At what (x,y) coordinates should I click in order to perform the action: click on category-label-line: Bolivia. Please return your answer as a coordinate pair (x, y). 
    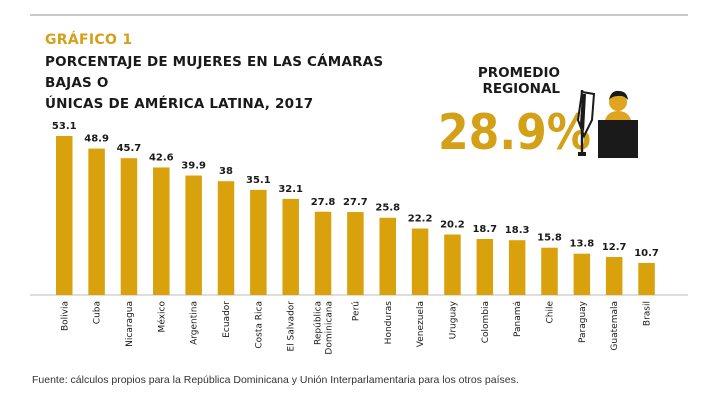
    Looking at the image, I should click on (65, 316).